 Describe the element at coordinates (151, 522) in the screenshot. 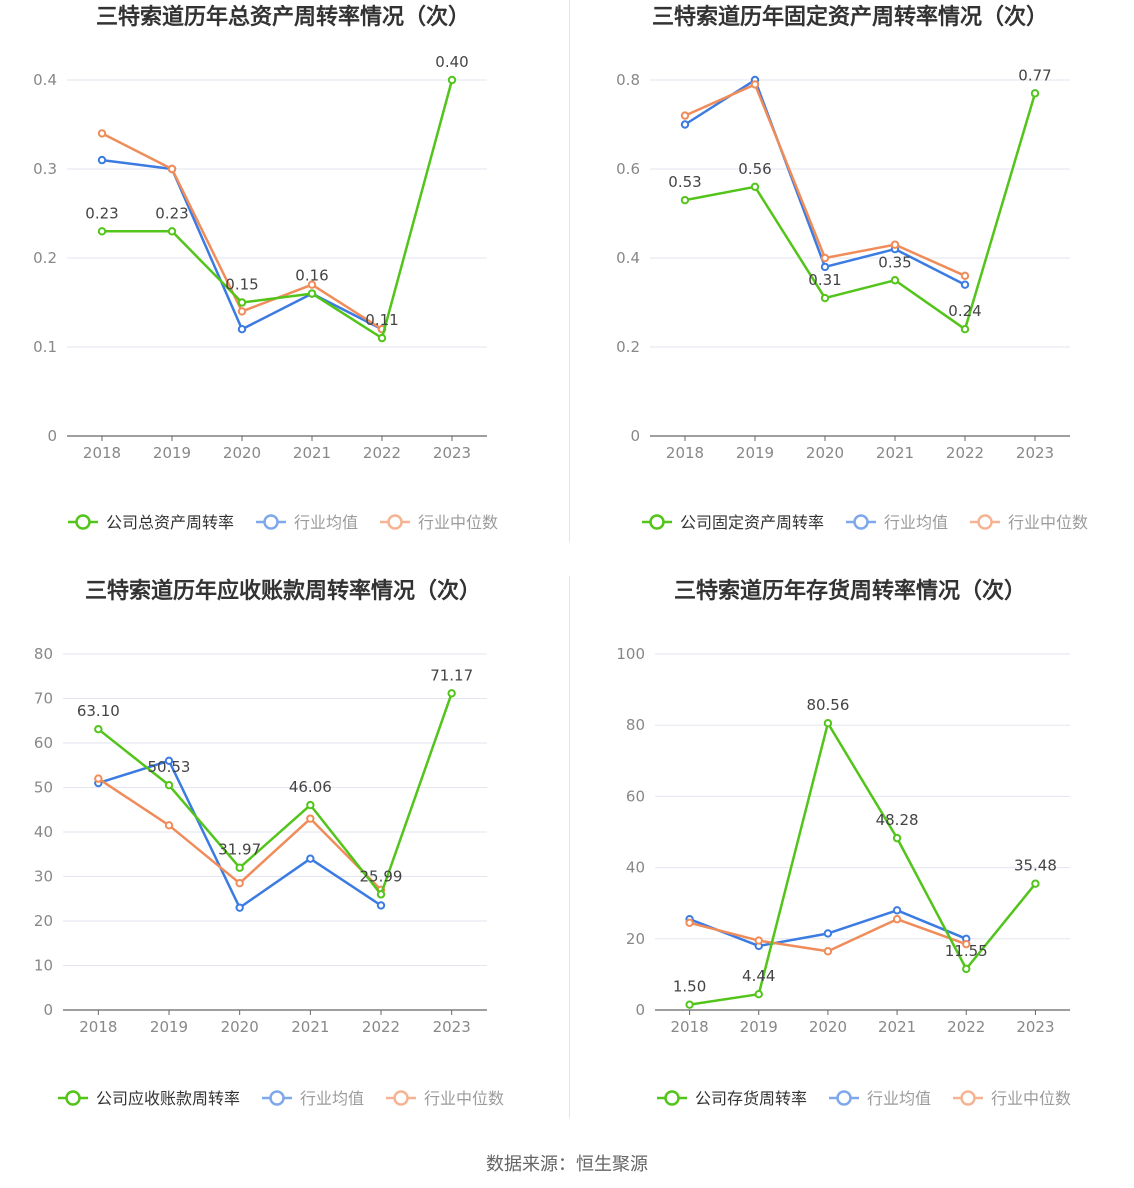

I see `legend-item-company: 公司总资产周转率` at that location.